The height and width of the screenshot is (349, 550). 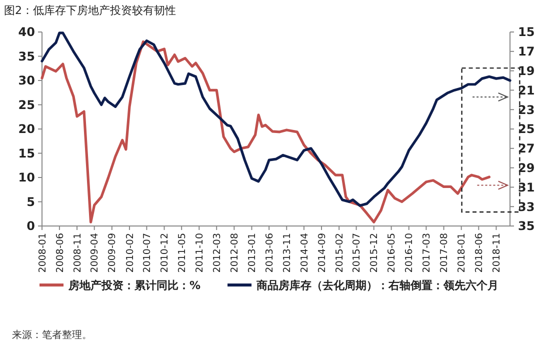 What do you see at coordinates (26, 81) in the screenshot?
I see `y-tick-label: 30` at bounding box center [26, 81].